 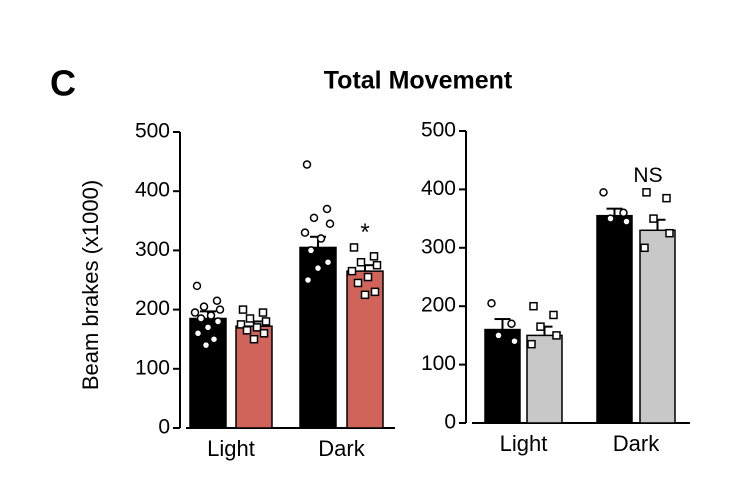 I want to click on y-axis-label: Beam brakes (x1000), so click(x=90, y=285).